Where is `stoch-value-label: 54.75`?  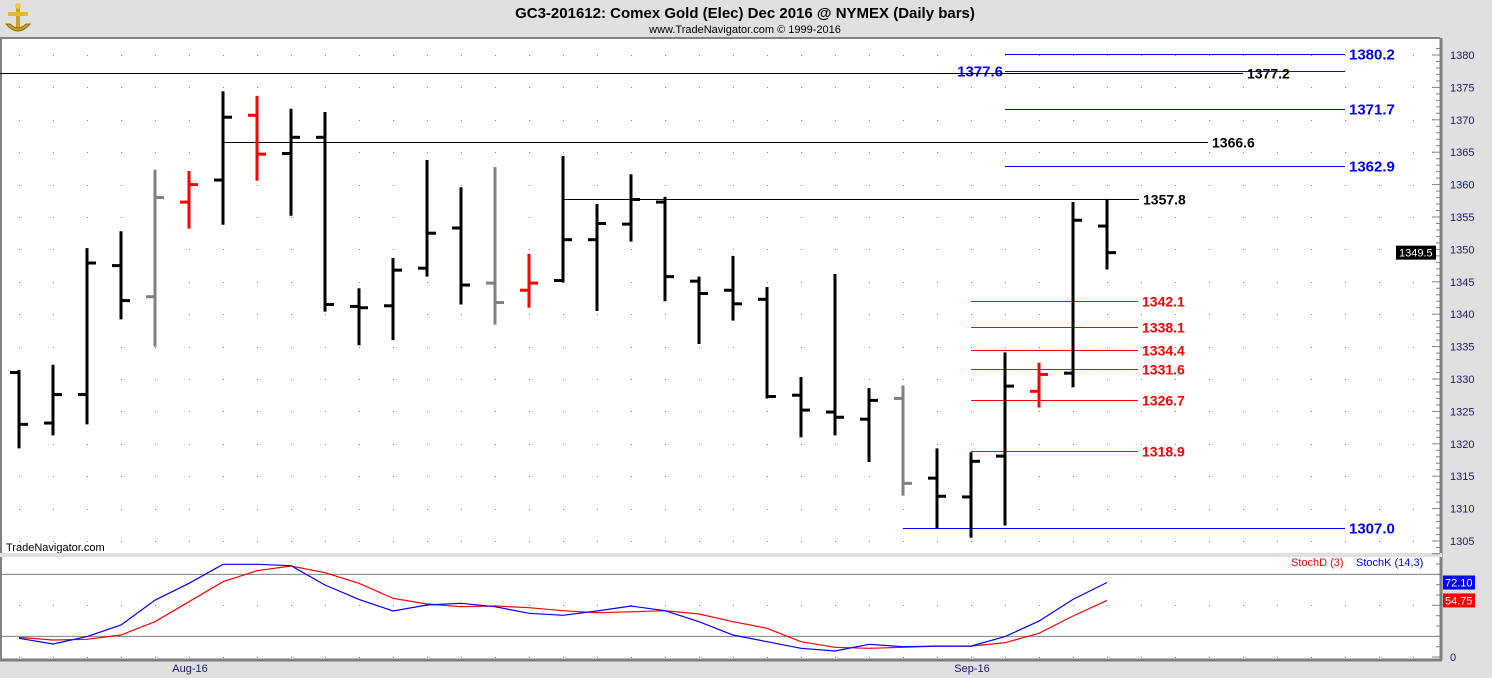
stoch-value-label: 54.75 is located at coordinates (1459, 601).